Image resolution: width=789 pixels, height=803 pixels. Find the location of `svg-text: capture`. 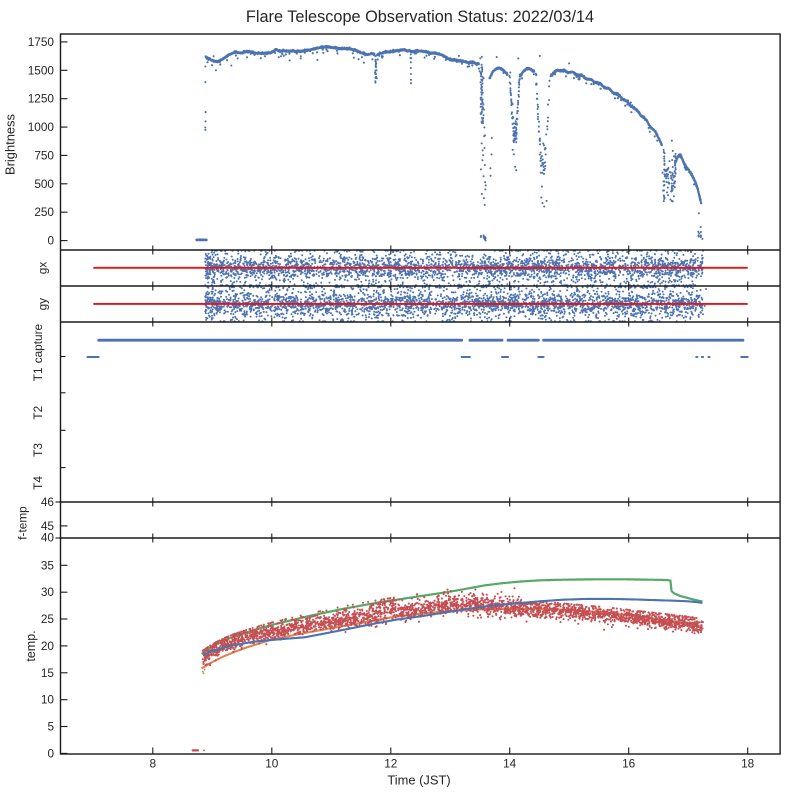

svg-text: capture is located at coordinates (38, 343).